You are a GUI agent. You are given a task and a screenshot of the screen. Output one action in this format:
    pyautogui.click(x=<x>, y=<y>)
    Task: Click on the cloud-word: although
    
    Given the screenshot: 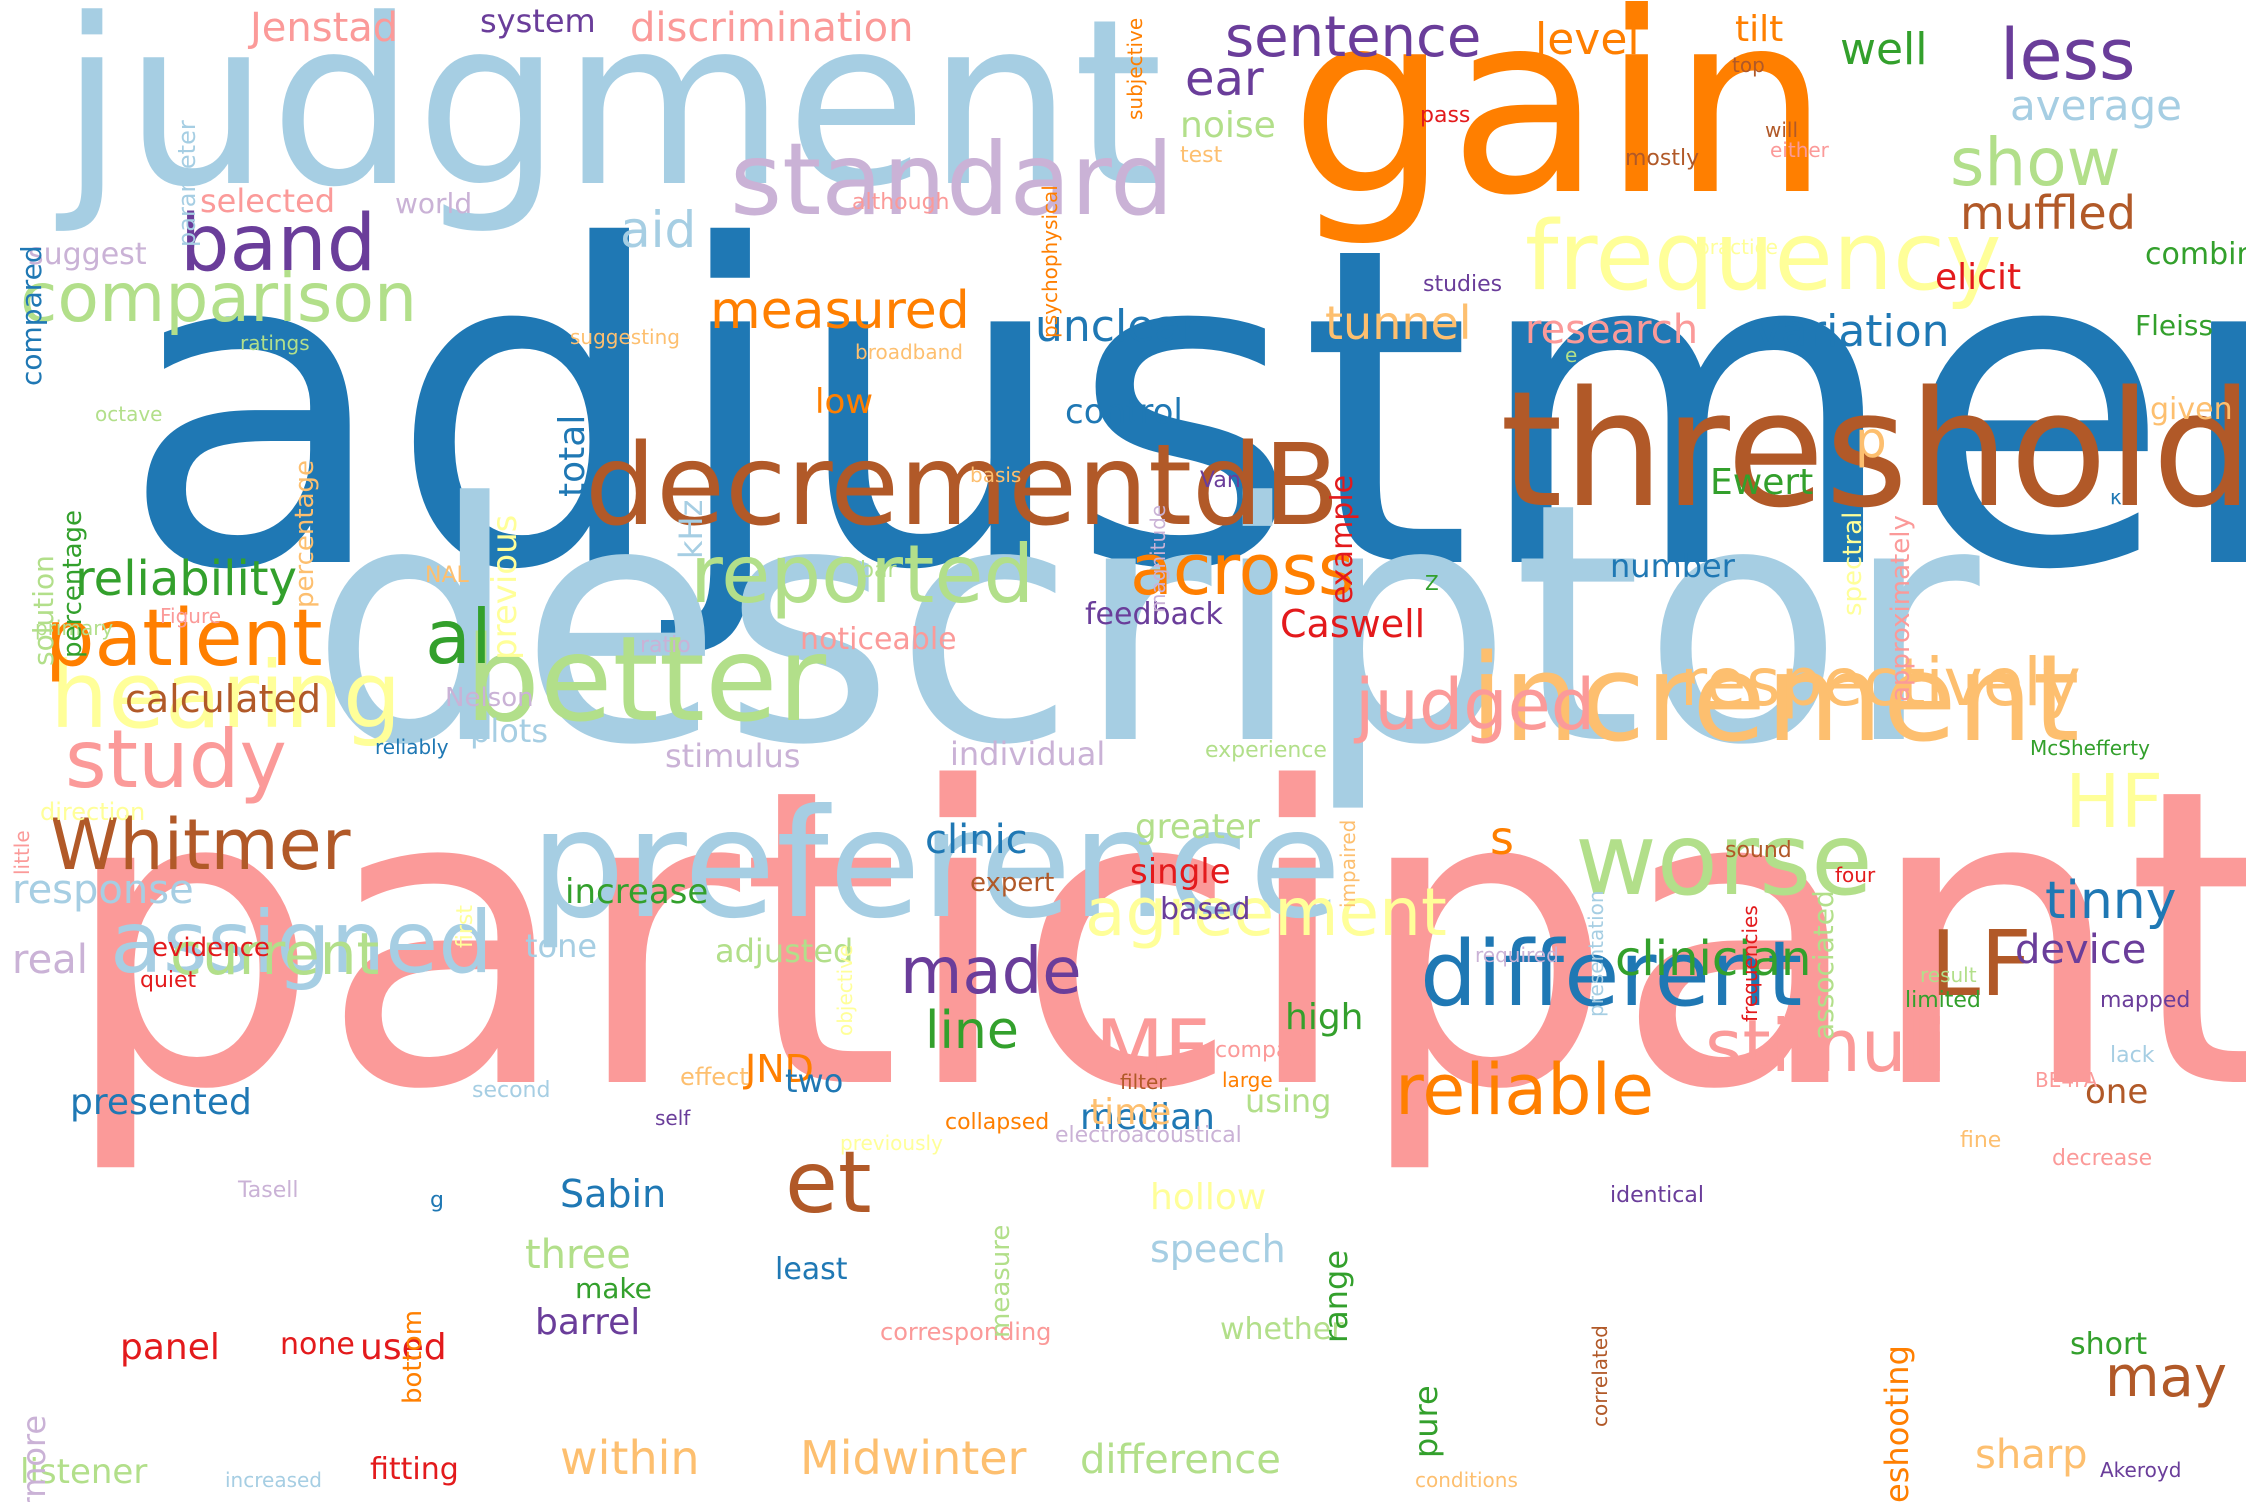 What is the action you would take?
    pyautogui.click(x=901, y=202)
    